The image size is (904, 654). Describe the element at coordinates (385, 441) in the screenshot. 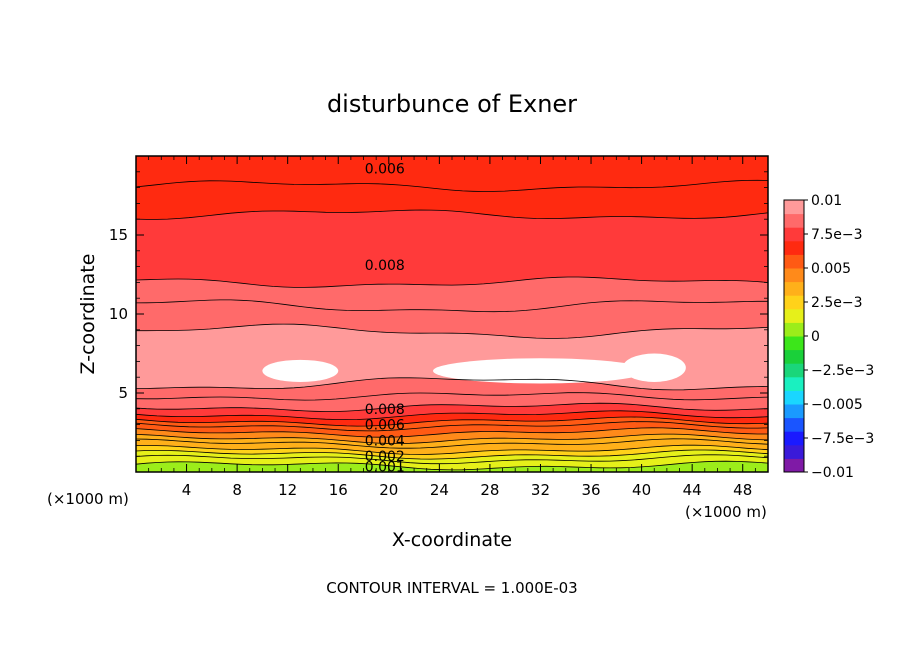

I see `contour-label: 0.004` at that location.